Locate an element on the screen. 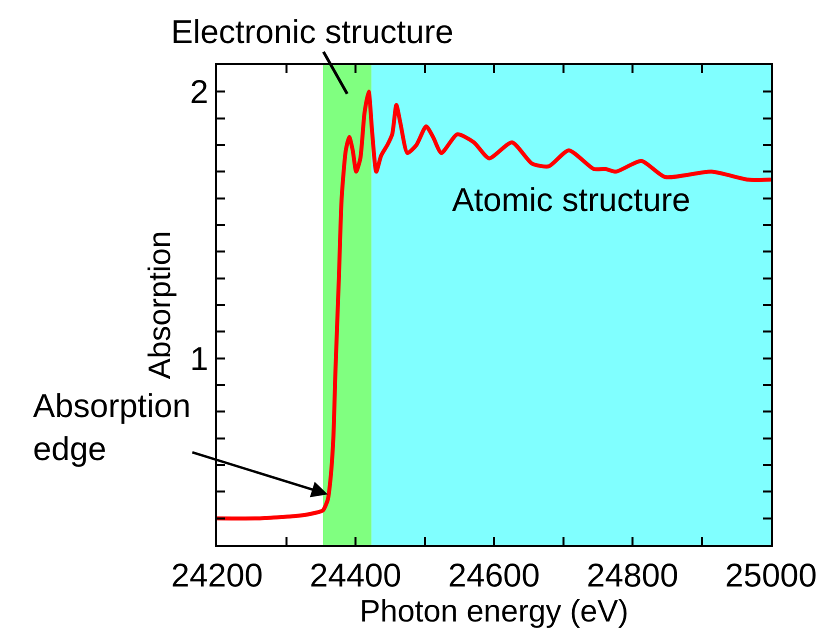 Image resolution: width=829 pixels, height=629 pixels. annotation: Absorption edge is located at coordinates (112, 427).